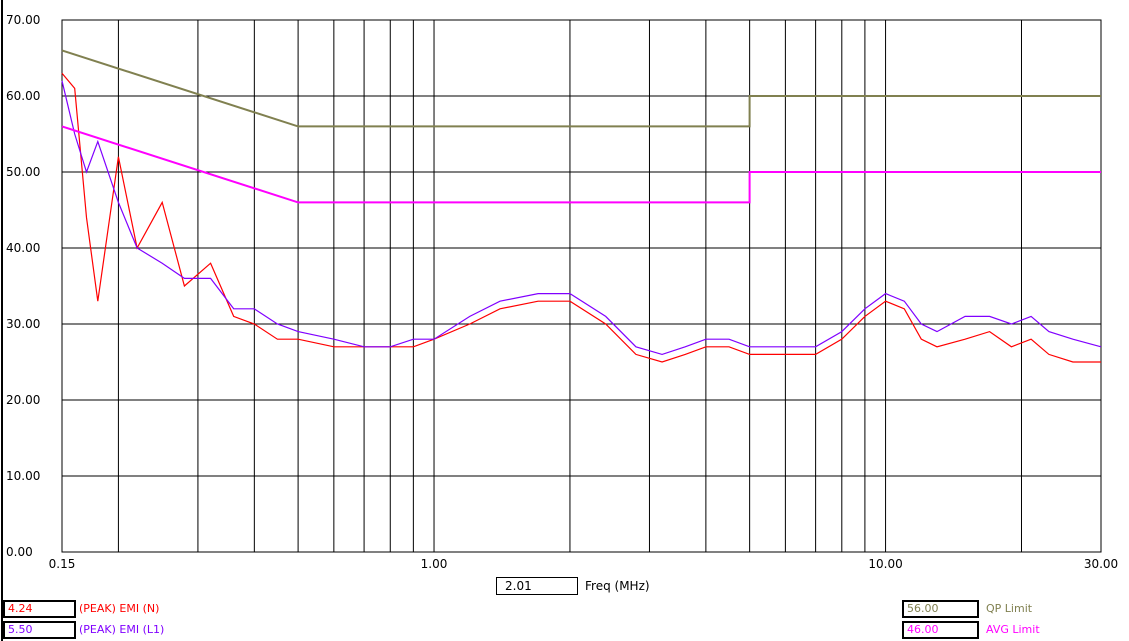 The width and height of the screenshot is (1129, 641). What do you see at coordinates (23, 20) in the screenshot?
I see `y-tick-label: 70.00` at bounding box center [23, 20].